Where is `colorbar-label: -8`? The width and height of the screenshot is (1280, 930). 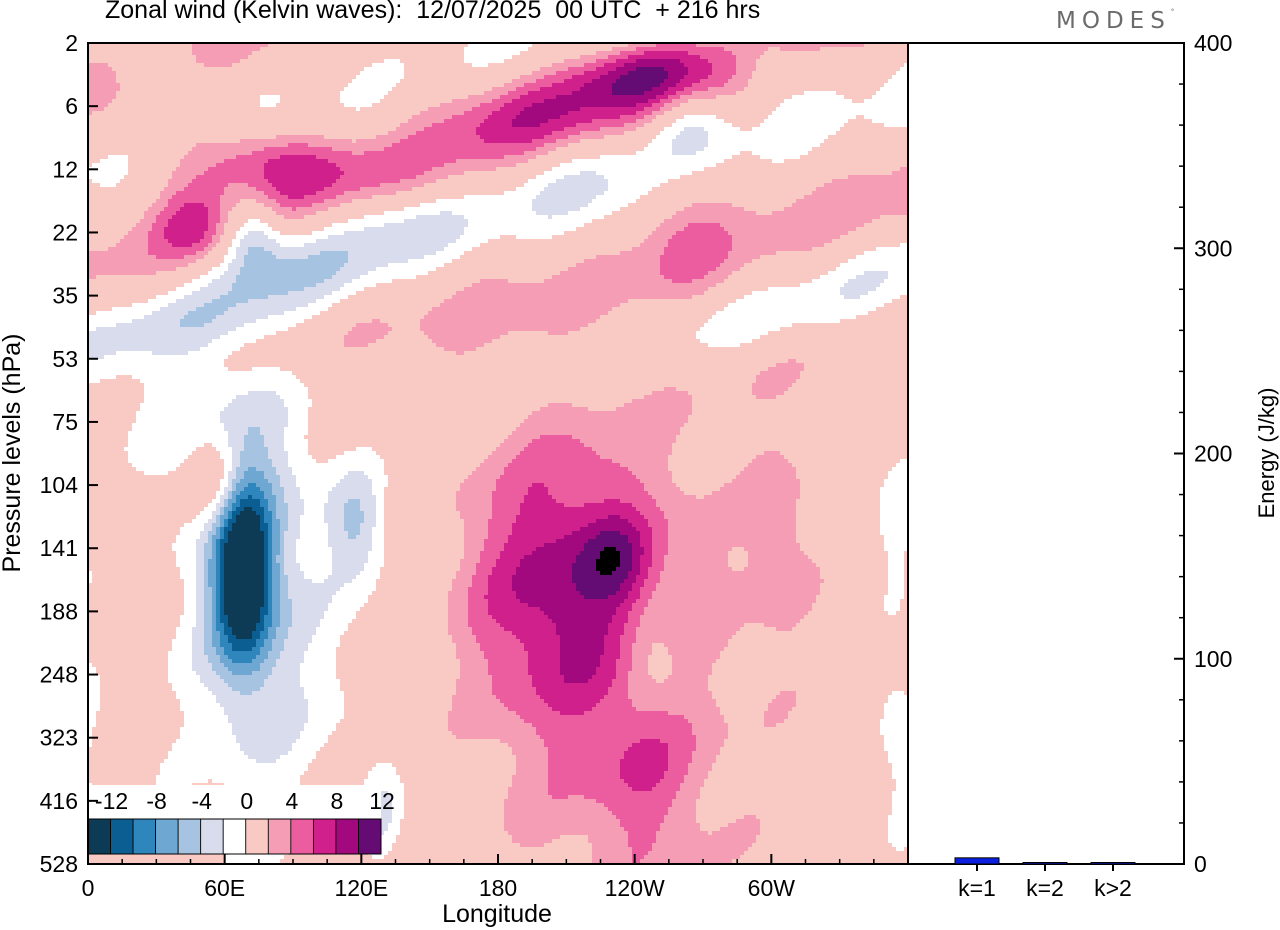
colorbar-label: -8 is located at coordinates (156, 801).